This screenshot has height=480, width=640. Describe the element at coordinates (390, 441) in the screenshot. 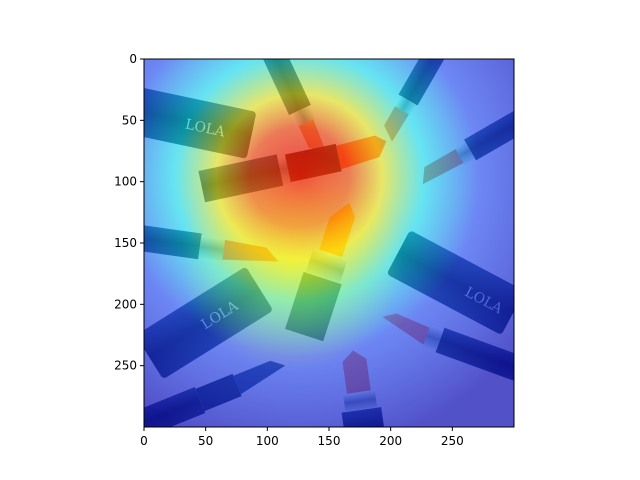

I see `x-tick-label: 200` at that location.